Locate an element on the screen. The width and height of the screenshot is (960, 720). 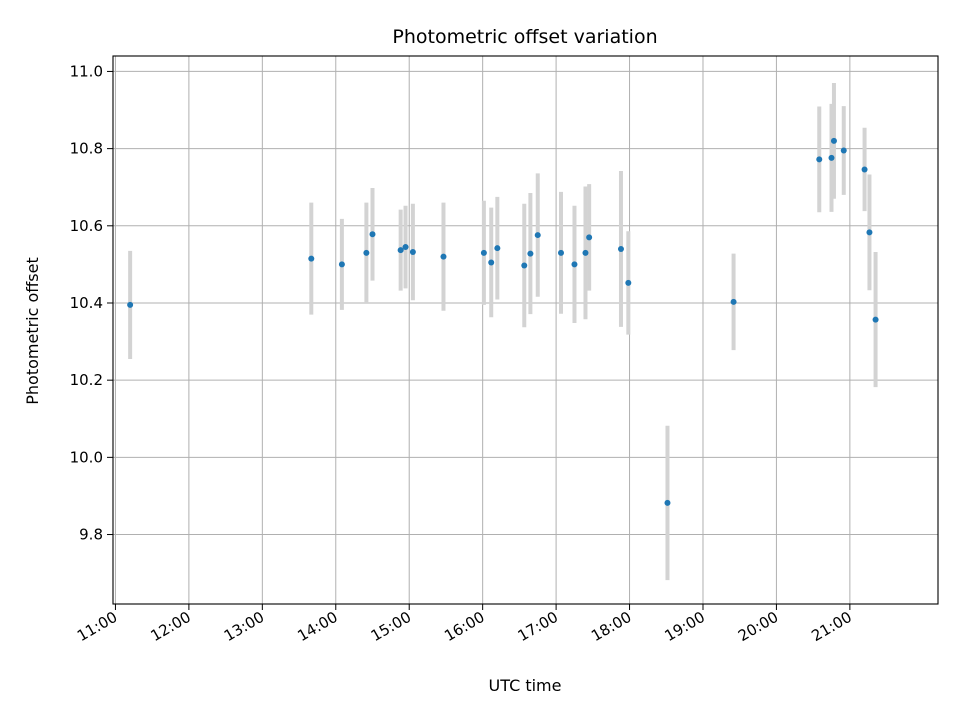
y-tick-label: 10.2 is located at coordinates (86, 380).